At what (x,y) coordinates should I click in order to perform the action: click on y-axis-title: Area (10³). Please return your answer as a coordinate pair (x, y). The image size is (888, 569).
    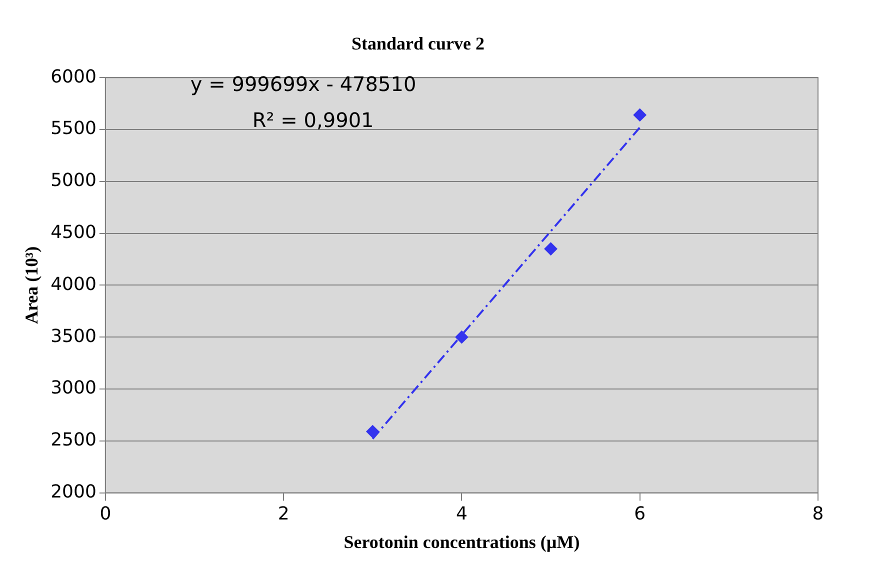
    Looking at the image, I should click on (31, 285).